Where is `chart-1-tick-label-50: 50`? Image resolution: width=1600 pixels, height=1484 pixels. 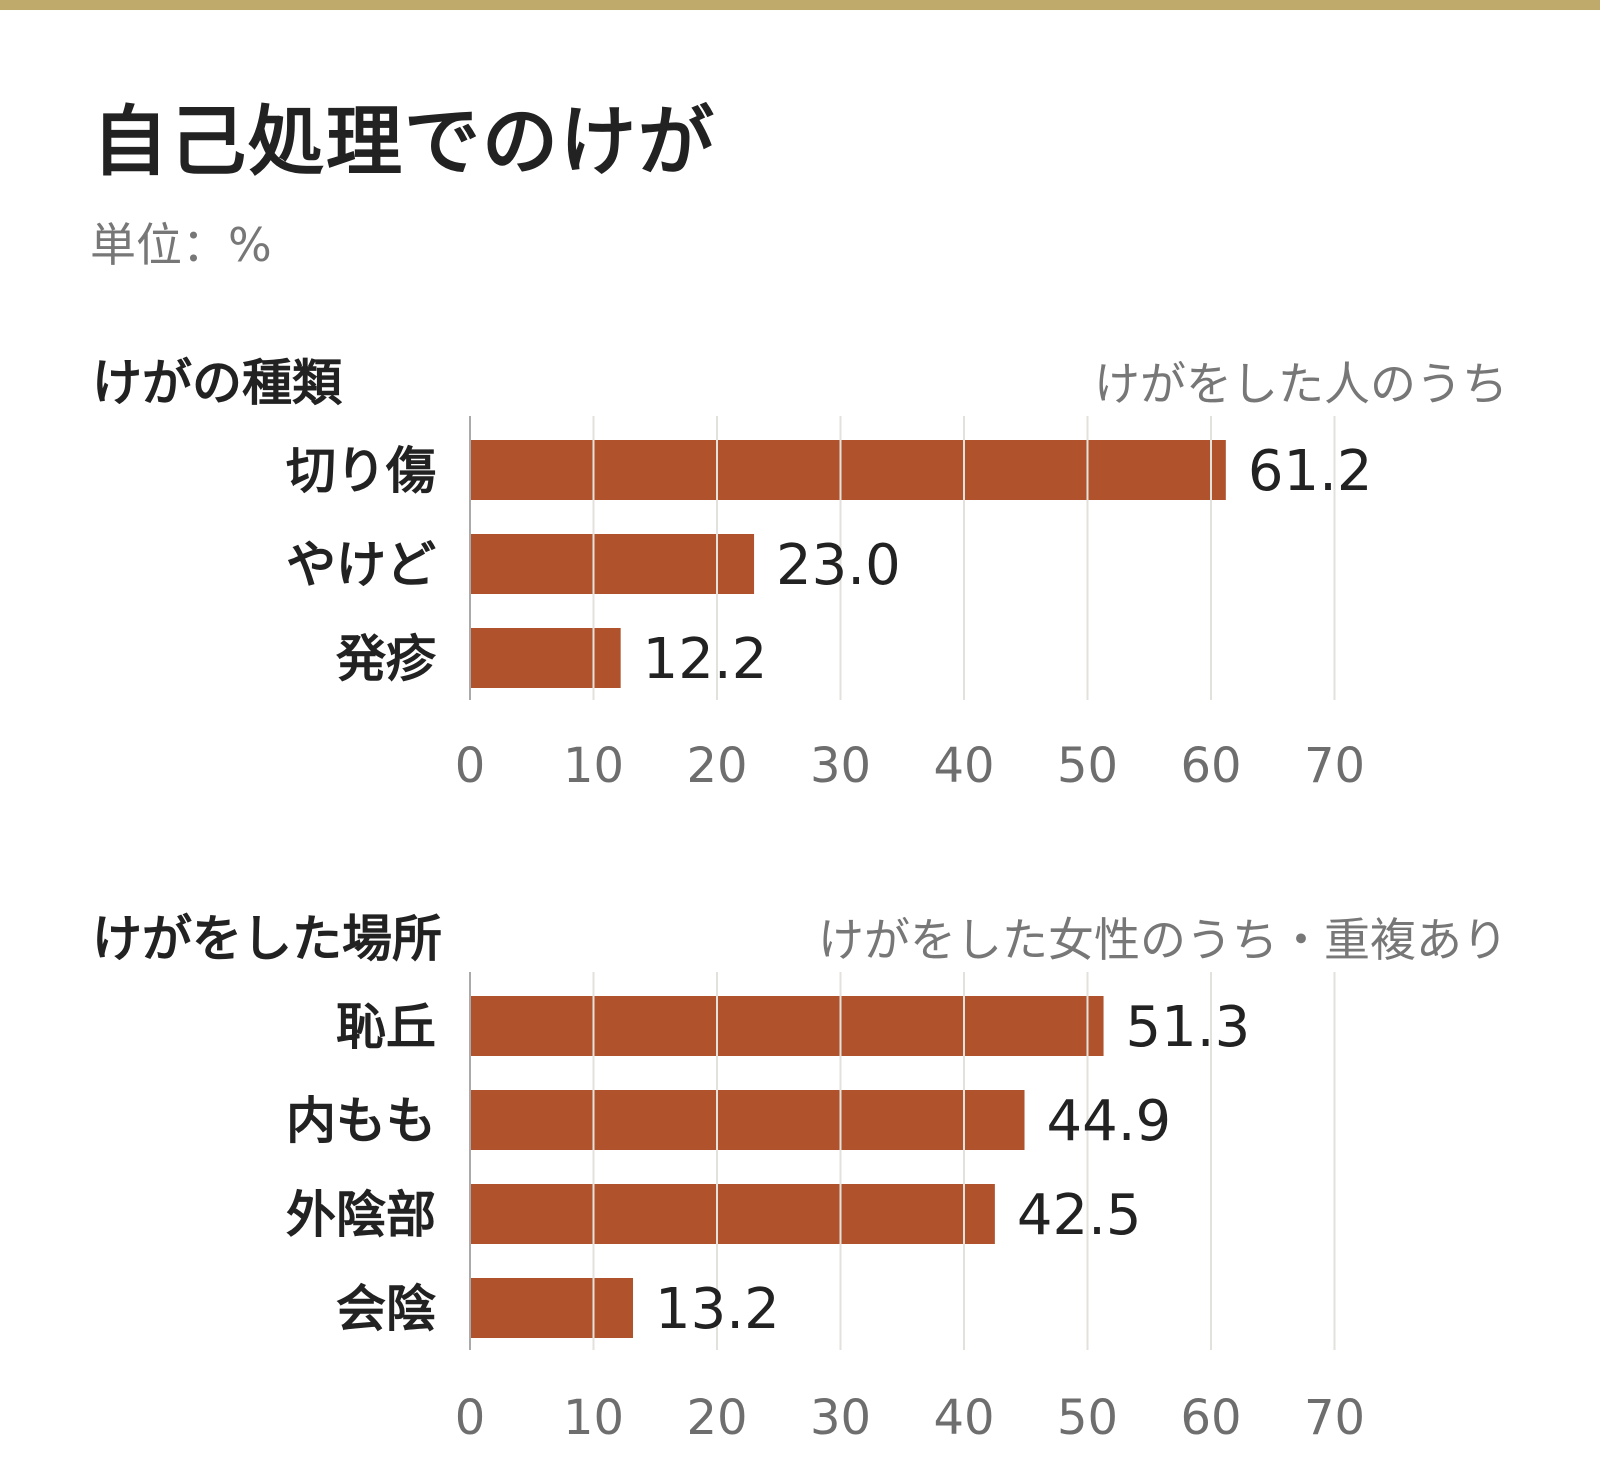
chart-1-tick-label-50: 50 is located at coordinates (1087, 766).